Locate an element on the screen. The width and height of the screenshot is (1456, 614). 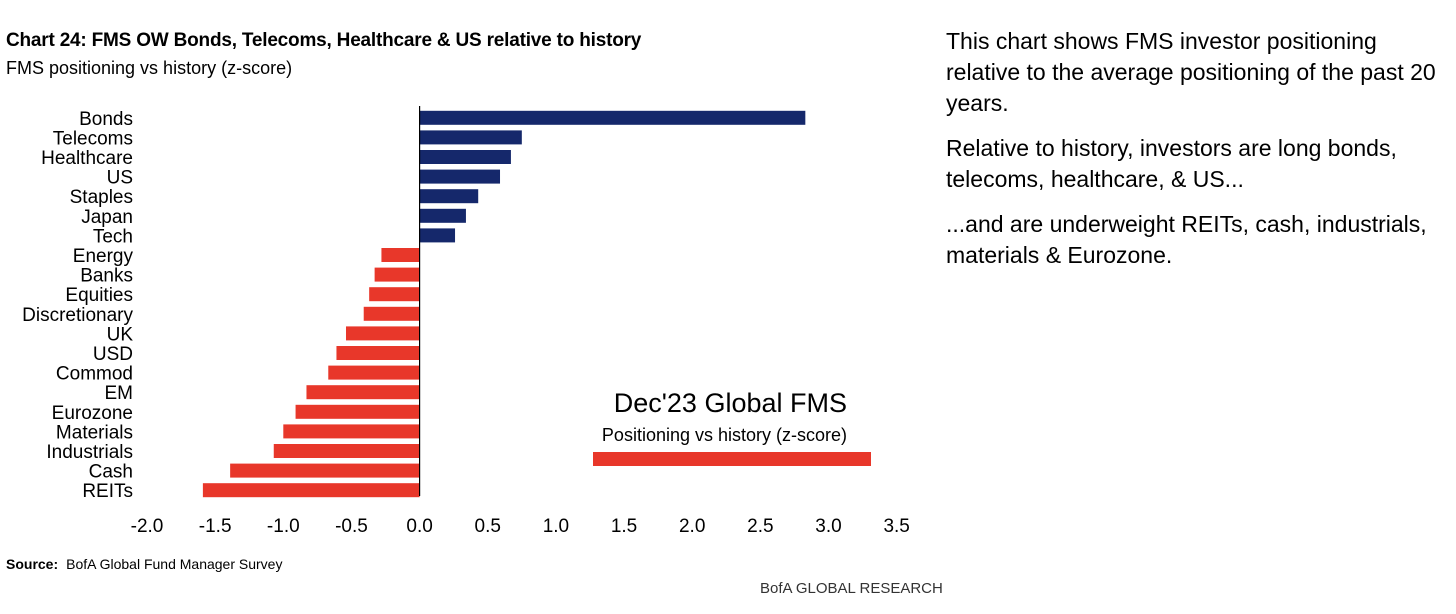
category-label: USD is located at coordinates (113, 354).